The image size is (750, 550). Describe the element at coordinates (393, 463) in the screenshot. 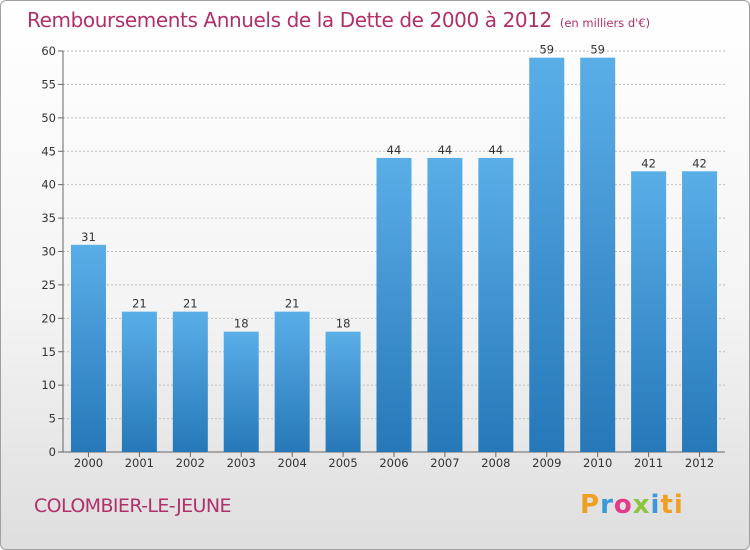

I see `x-tick-label: 2006` at that location.